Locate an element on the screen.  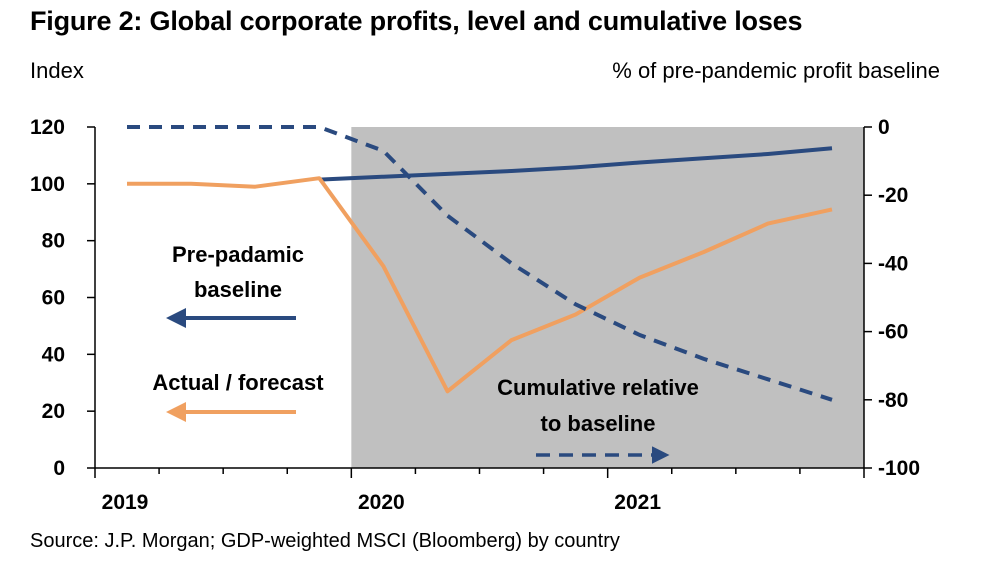
x-year-label: 2021 is located at coordinates (637, 502).